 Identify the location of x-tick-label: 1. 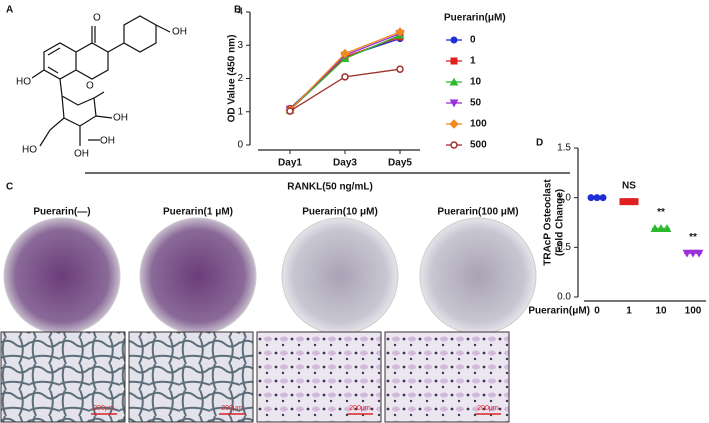
(629, 311).